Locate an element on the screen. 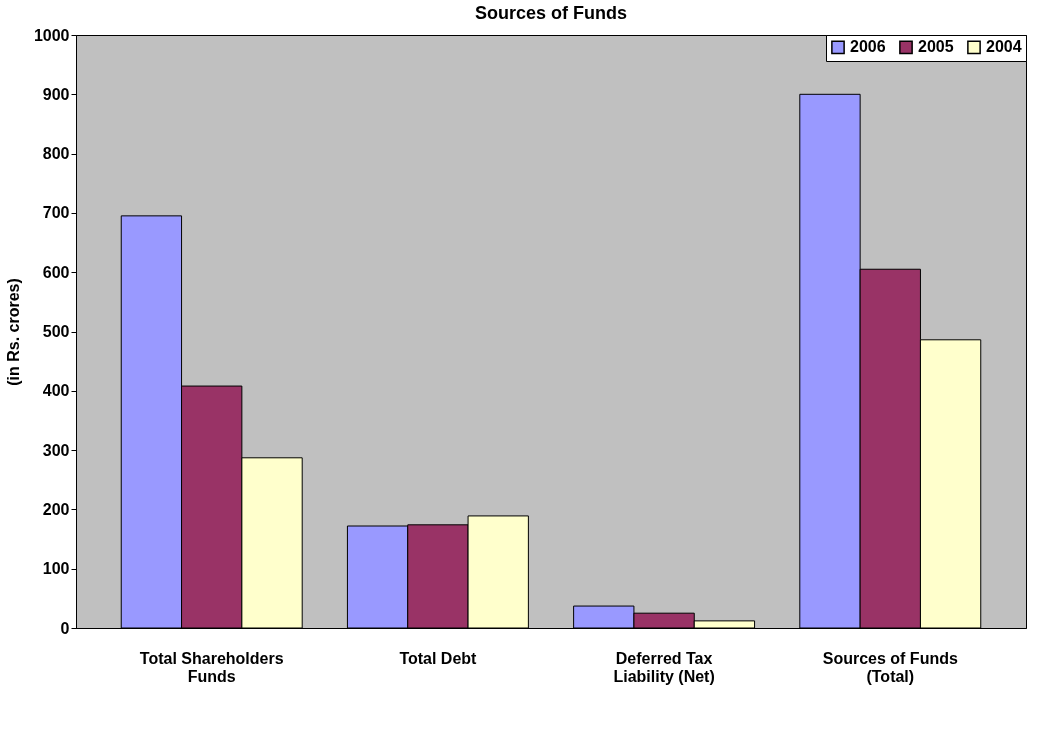 The width and height of the screenshot is (1062, 733). y-tick-label: 600 is located at coordinates (56, 272).